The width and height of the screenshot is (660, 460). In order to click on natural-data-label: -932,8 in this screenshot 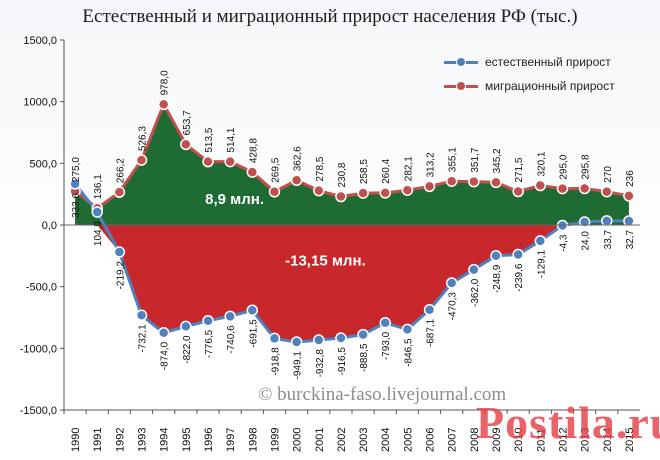, I will do `click(320, 363)`.